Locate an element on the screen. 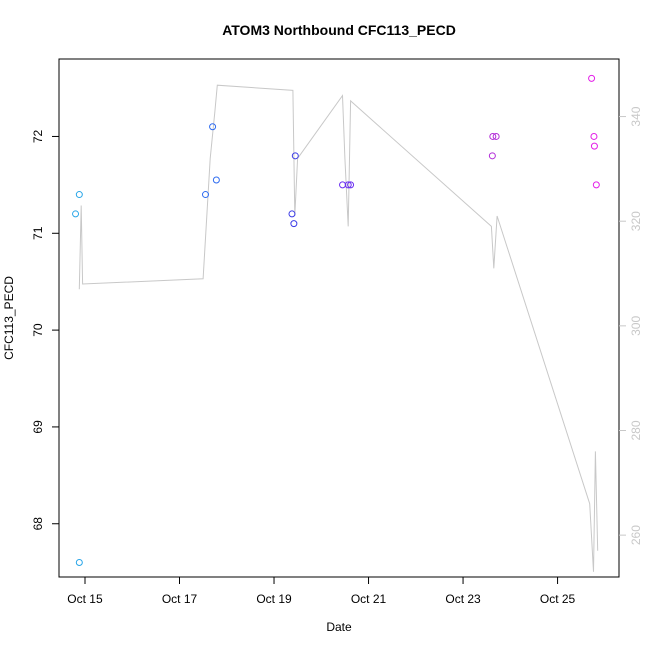  x-tick-label: Oct 21 is located at coordinates (369, 599).